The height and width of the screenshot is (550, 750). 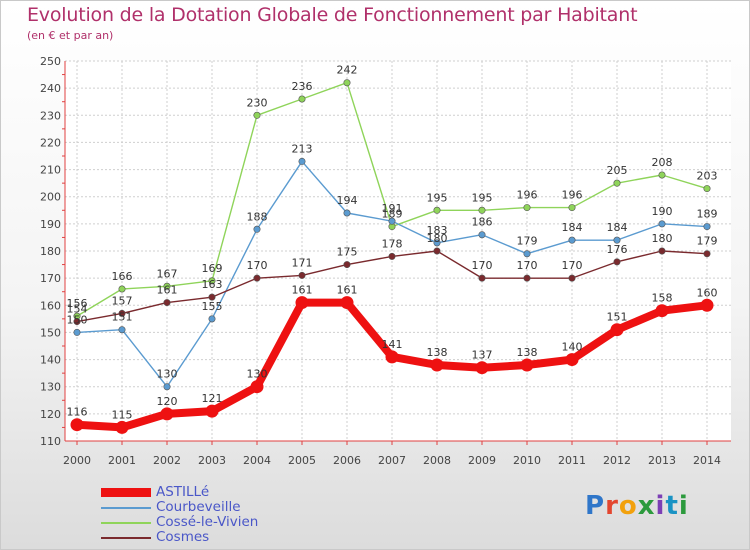 I want to click on legend-item-courbeveille: Courbeveille, so click(x=179, y=507).